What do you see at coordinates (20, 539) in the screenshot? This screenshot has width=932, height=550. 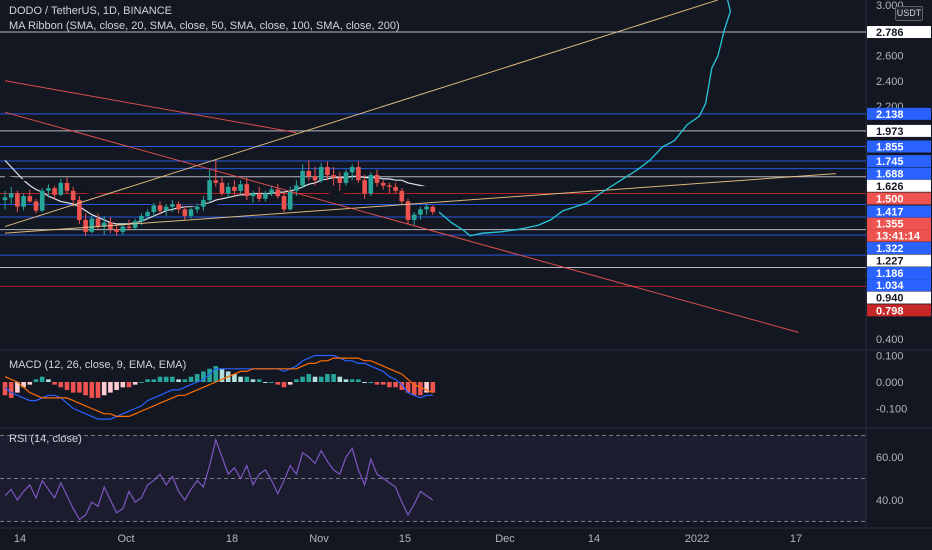 I see `time-axis-label: 14` at bounding box center [20, 539].